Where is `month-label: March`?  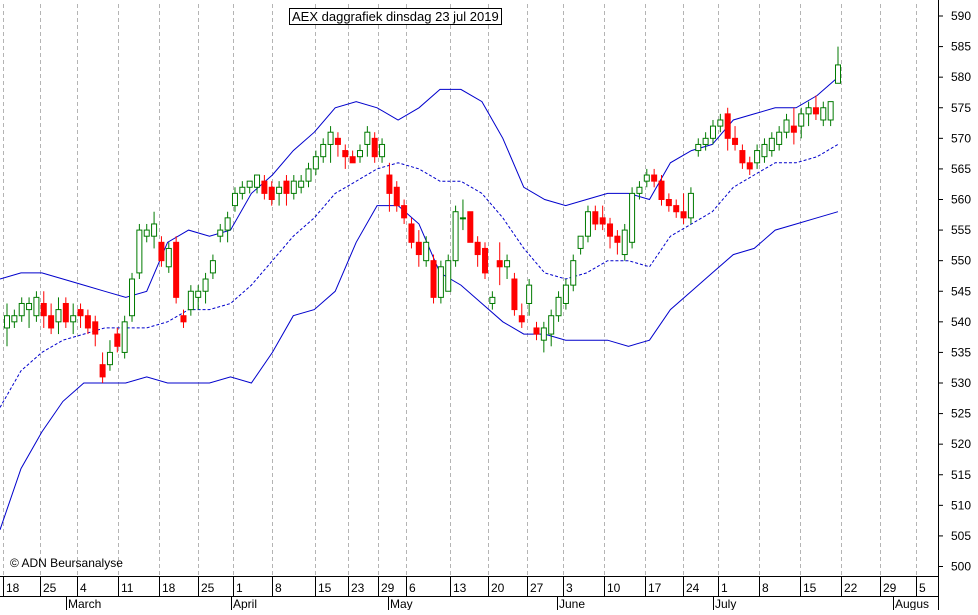 month-label: March is located at coordinates (84, 603).